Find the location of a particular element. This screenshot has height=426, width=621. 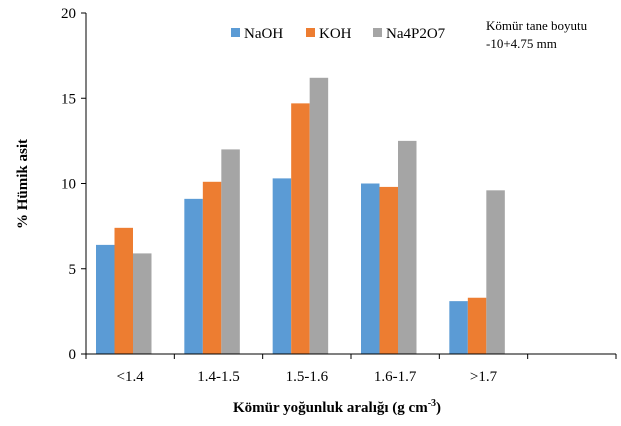

x-axis-title-main: Kömür yoğunluk aralığı (g cm is located at coordinates (330, 408).